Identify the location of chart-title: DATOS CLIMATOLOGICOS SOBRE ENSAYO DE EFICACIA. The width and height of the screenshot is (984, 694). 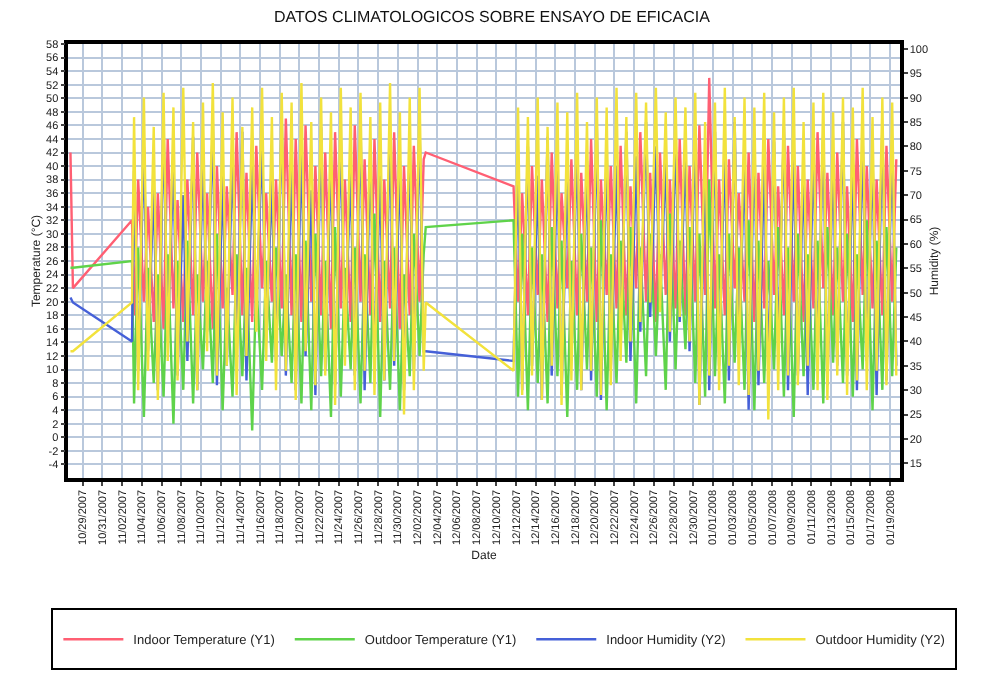
(493, 16).